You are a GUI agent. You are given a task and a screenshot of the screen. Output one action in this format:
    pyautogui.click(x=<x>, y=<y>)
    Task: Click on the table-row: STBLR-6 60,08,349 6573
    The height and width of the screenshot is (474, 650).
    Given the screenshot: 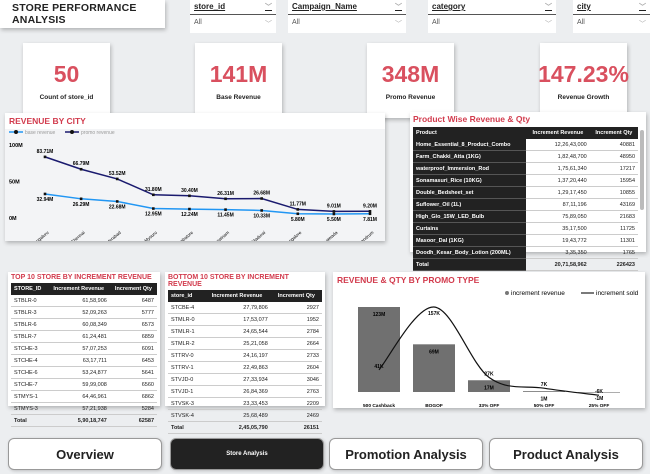 What is the action you would take?
    pyautogui.click(x=84, y=324)
    